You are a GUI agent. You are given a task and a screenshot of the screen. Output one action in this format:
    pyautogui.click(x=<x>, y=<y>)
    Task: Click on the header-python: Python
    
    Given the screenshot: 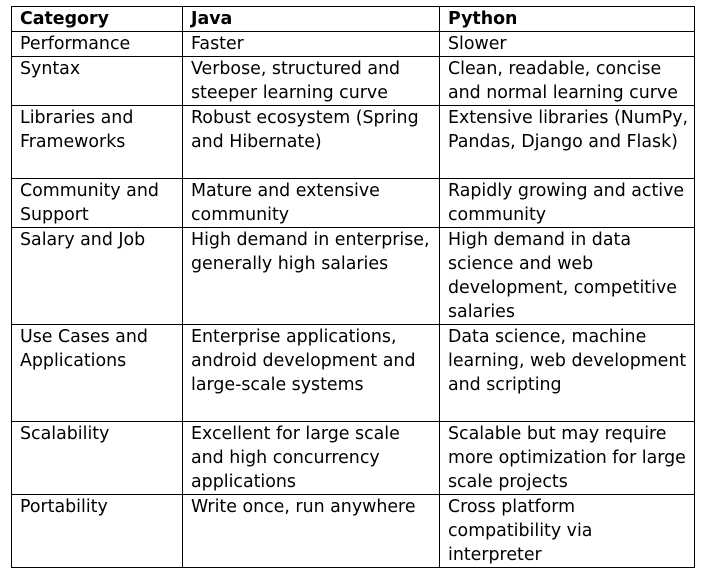 What is the action you would take?
    pyautogui.click(x=567, y=19)
    